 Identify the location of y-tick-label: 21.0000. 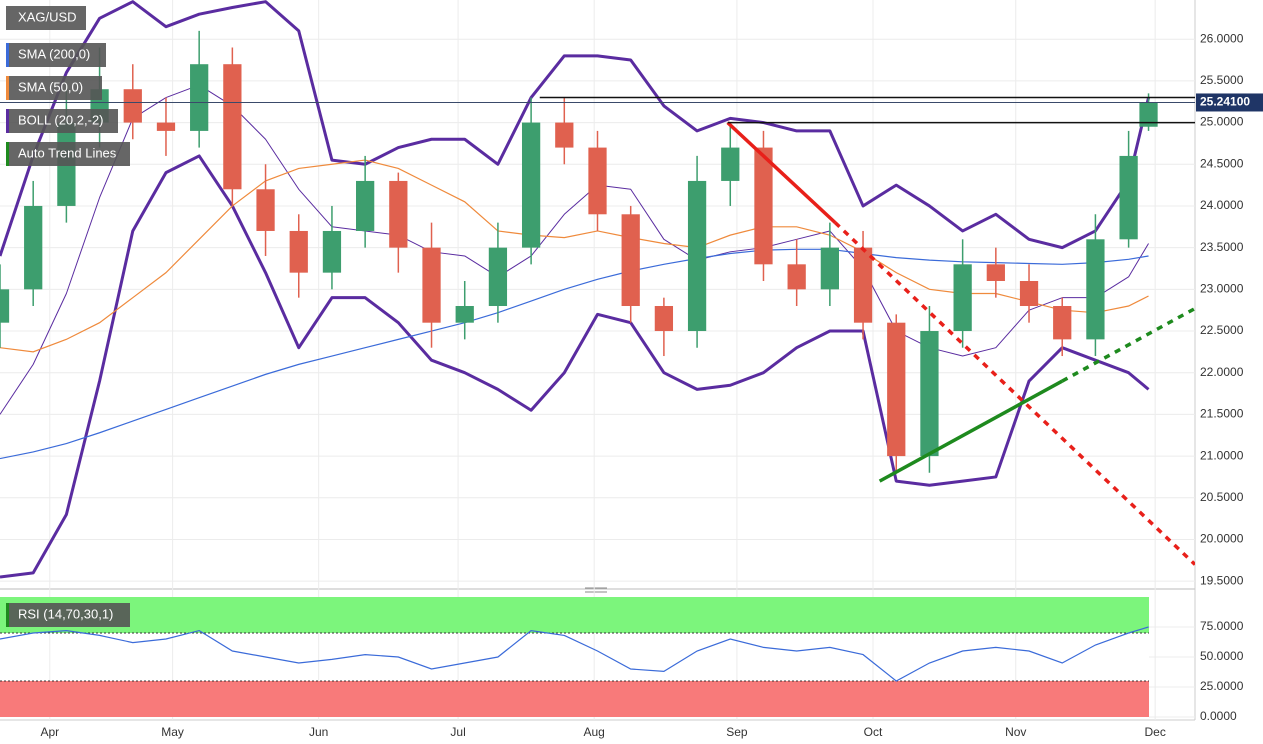
(1222, 455).